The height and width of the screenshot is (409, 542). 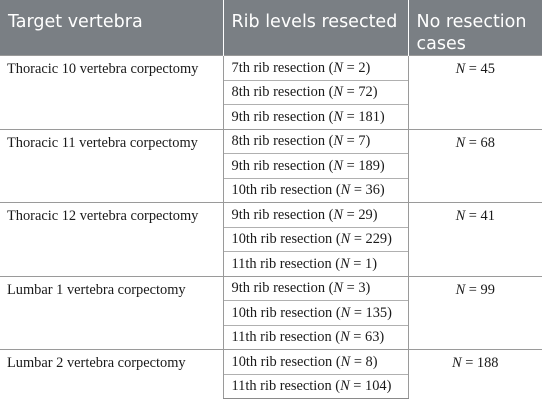 What do you see at coordinates (475, 374) in the screenshot?
I see `no-resection-cell: N = 188` at bounding box center [475, 374].